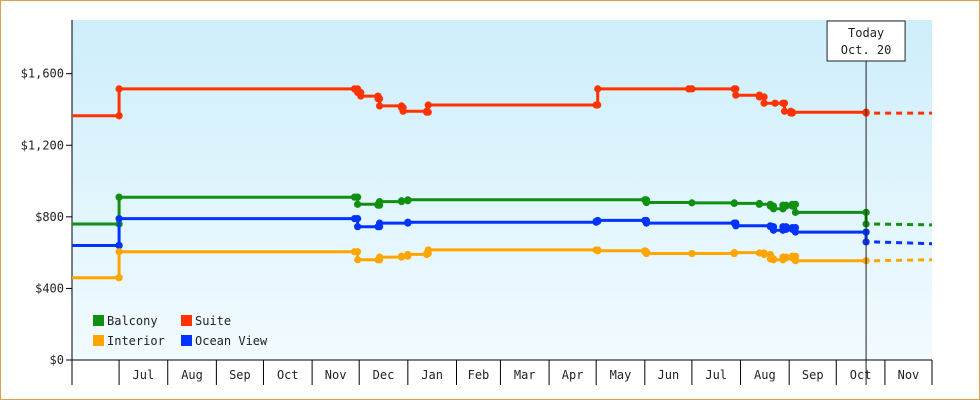 This screenshot has width=980, height=400. What do you see at coordinates (136, 341) in the screenshot?
I see `legend-label-interior: Interior` at bounding box center [136, 341].